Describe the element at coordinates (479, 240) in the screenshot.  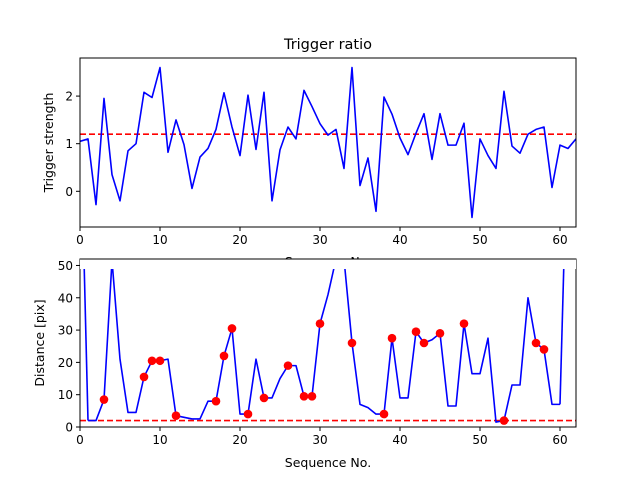
I see `top-x-tick-label: 50` at that location.